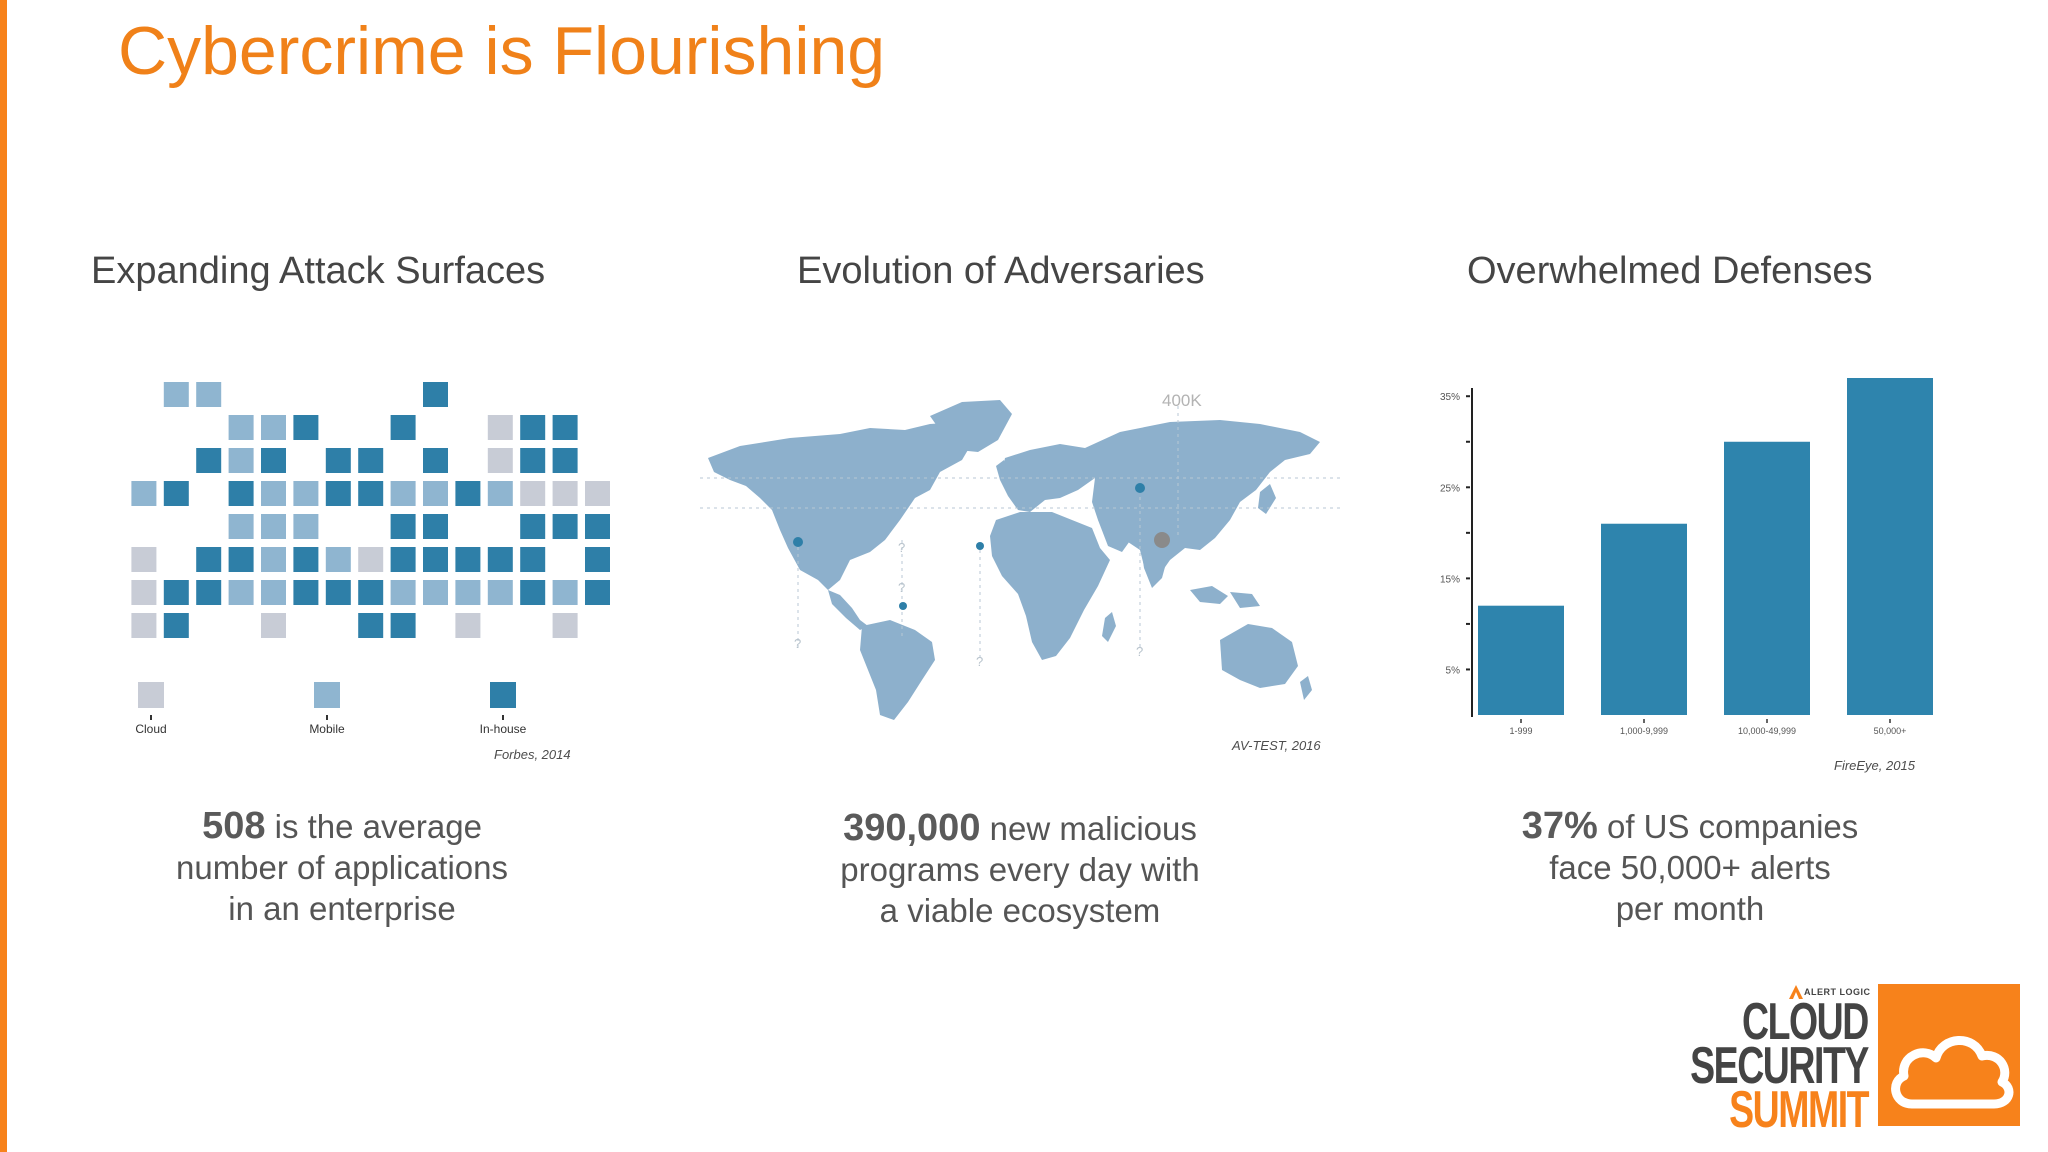 This screenshot has width=2048, height=1152. Describe the element at coordinates (1559, 826) in the screenshot. I see `stat-number: 37%` at that location.